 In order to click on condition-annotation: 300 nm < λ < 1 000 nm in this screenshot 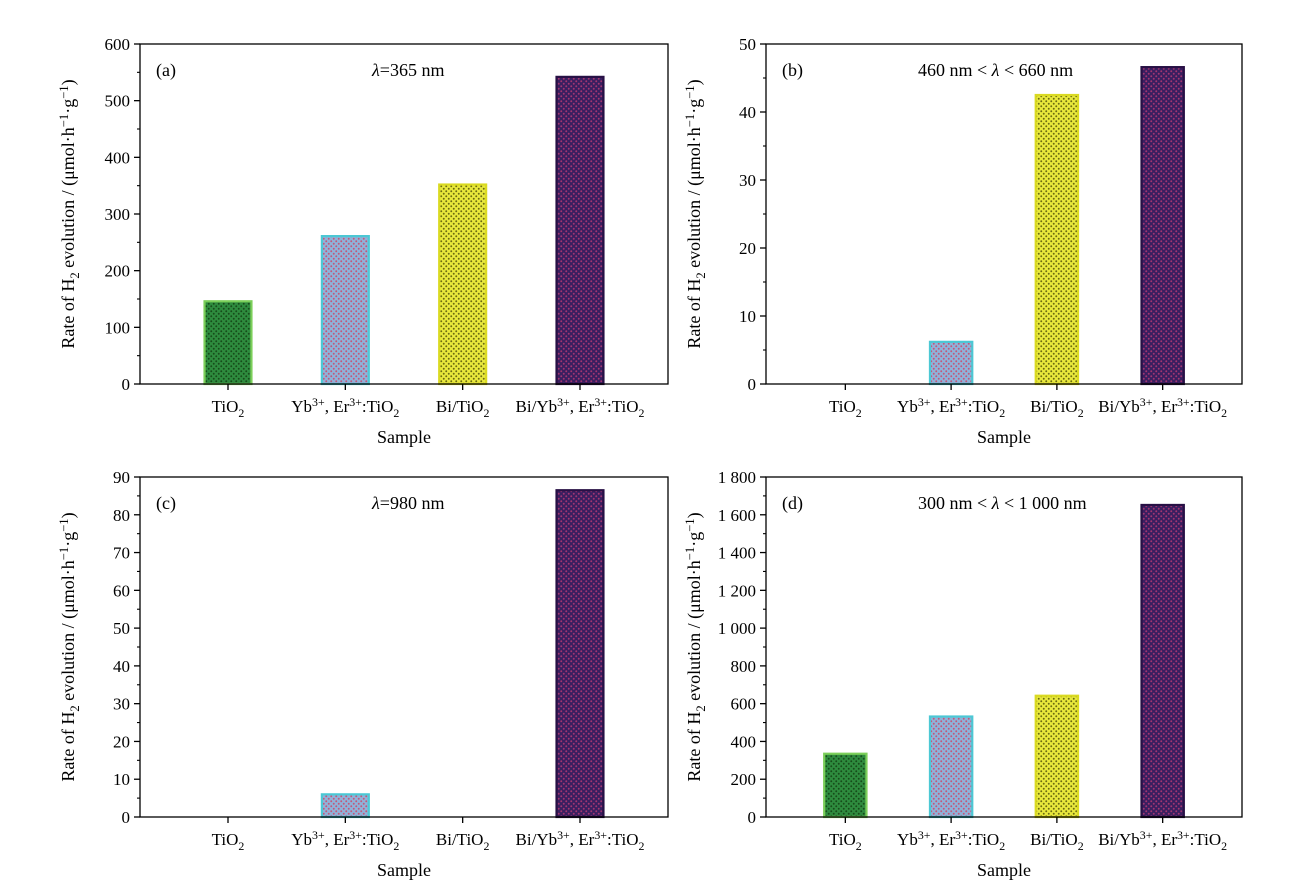, I will do `click(1002, 503)`.